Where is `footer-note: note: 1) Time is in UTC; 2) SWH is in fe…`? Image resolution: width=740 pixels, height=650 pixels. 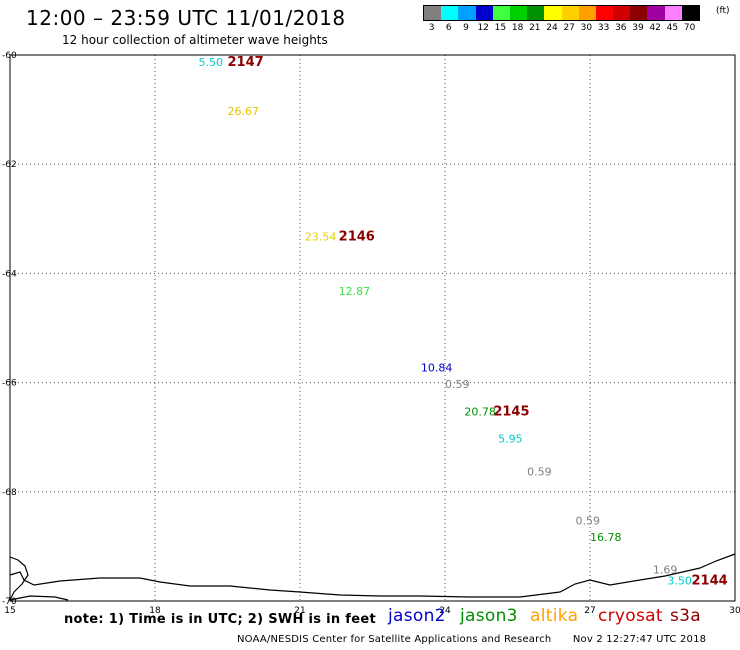
footer-note: note: 1) Time is in UTC; 2) SWH is in fe… is located at coordinates (220, 619).